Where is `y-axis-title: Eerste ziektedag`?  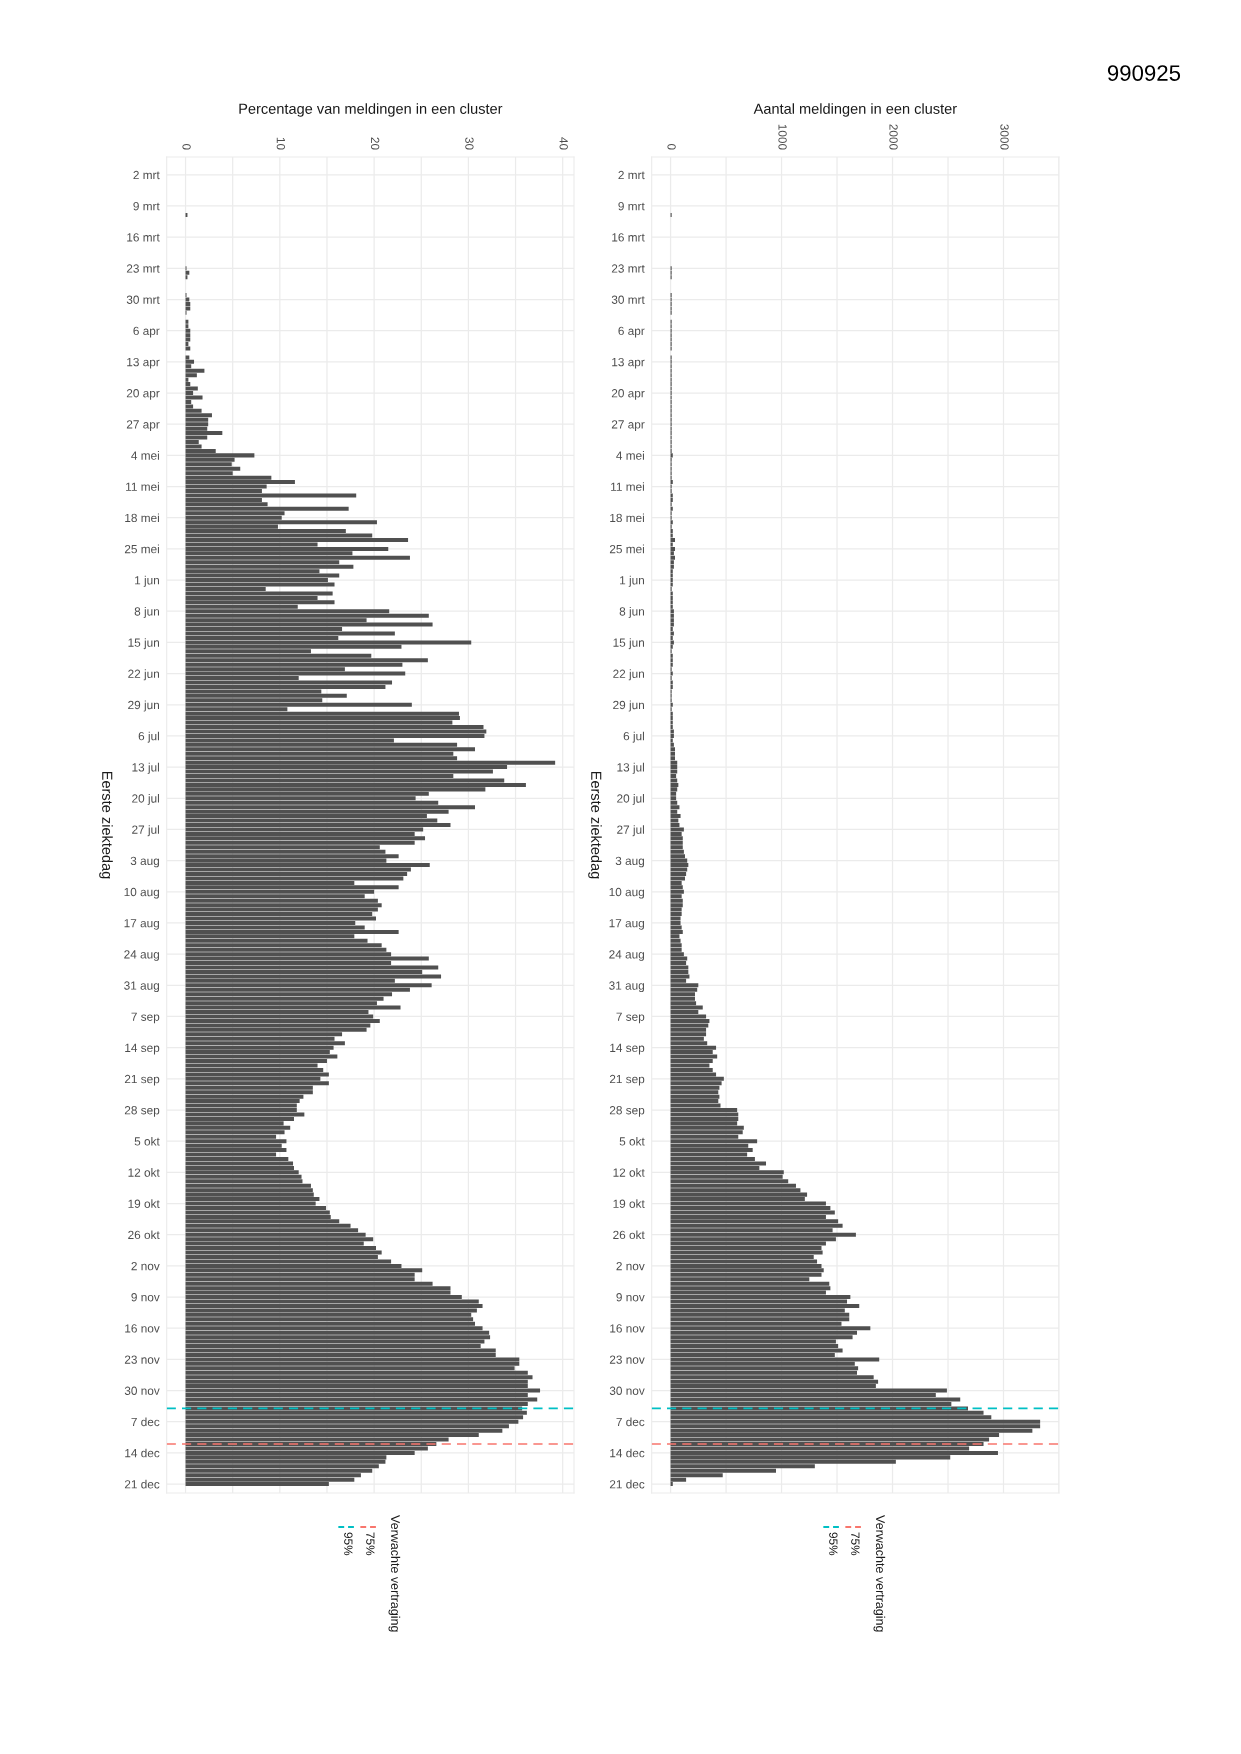 y-axis-title: Eerste ziektedag is located at coordinates (595, 825).